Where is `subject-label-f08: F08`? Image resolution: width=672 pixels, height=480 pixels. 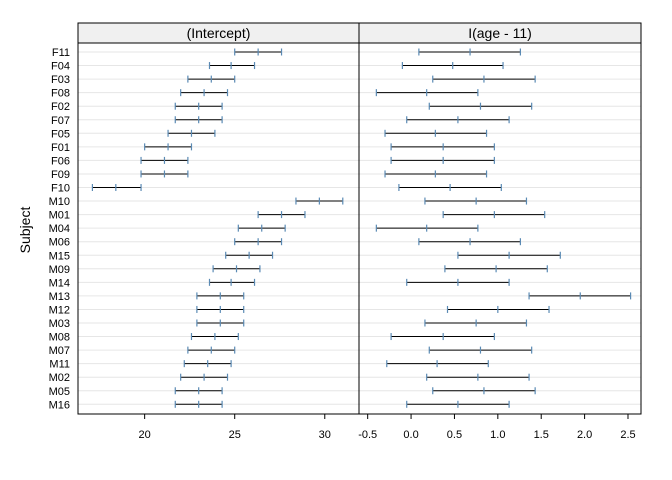
subject-label-f08: F08 is located at coordinates (60, 94).